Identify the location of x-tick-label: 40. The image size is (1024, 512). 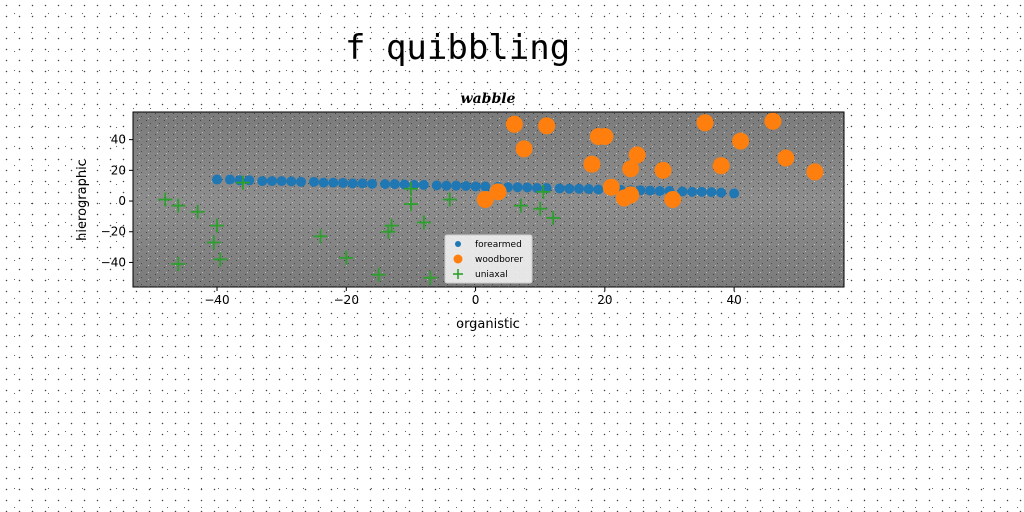
(733, 300).